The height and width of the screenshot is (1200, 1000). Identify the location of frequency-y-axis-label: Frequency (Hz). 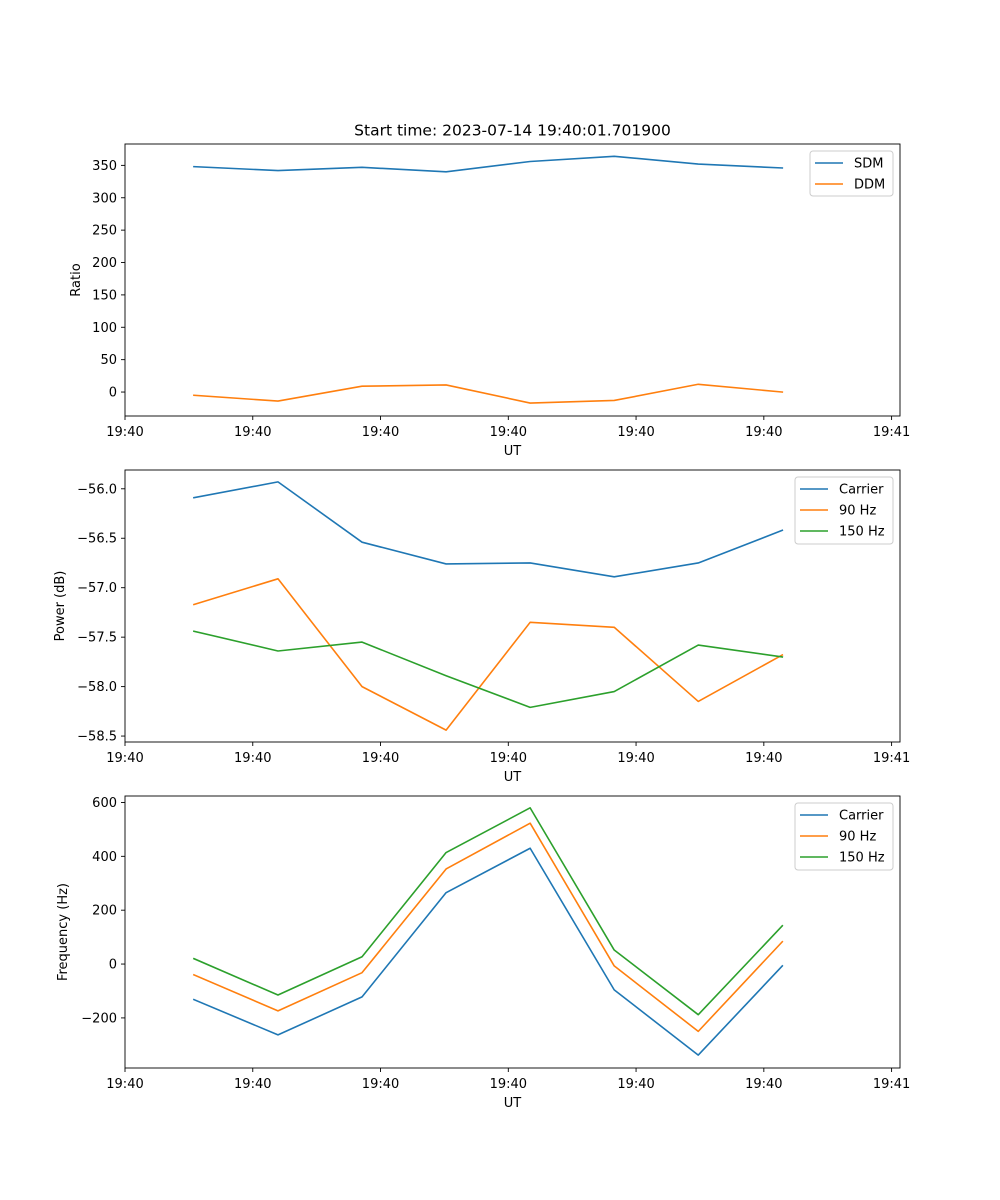
(63, 932).